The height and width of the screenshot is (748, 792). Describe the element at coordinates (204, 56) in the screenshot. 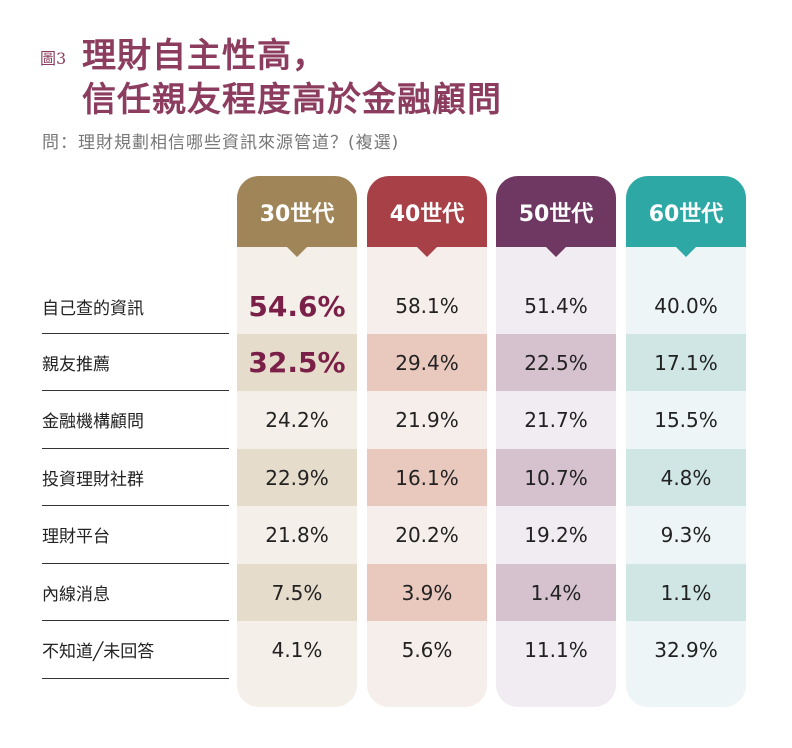

I see `title-line-1: 理財自主性高，` at that location.